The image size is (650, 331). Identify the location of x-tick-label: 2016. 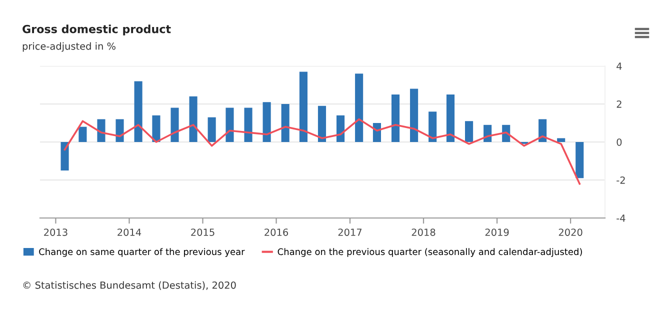
(276, 232).